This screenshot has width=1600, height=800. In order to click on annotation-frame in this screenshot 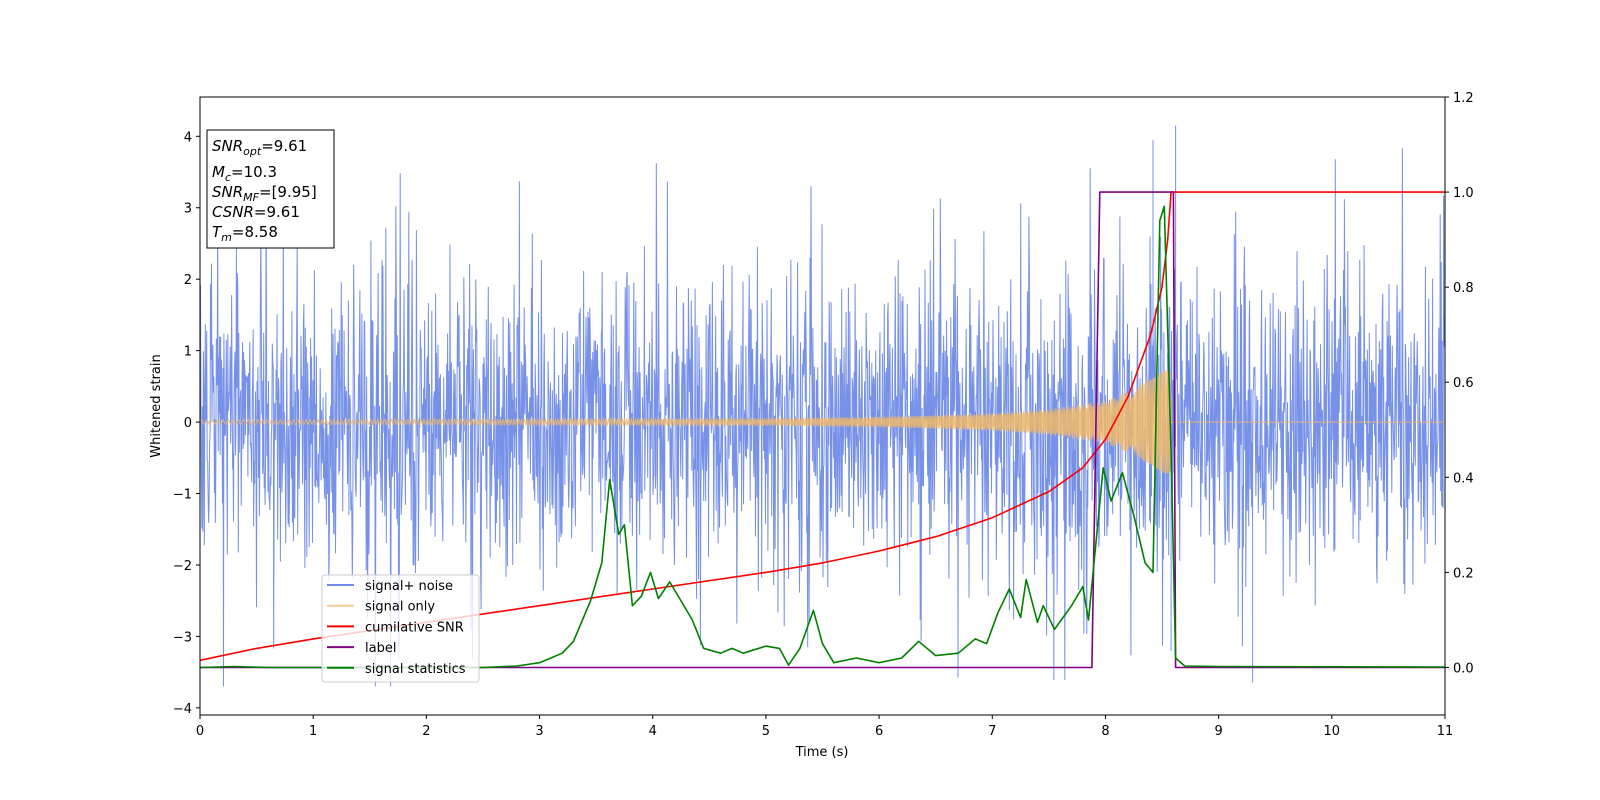, I will do `click(270, 189)`.